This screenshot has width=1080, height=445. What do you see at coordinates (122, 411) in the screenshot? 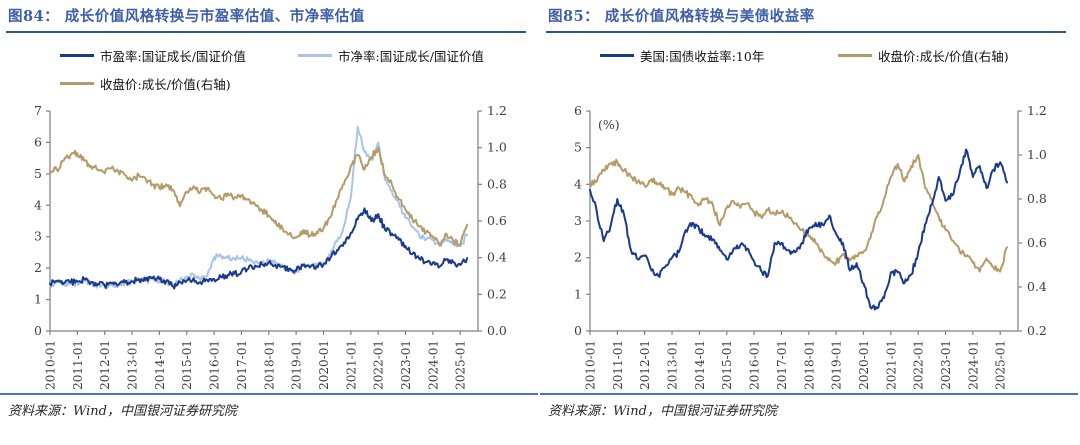
I see `source-note-fig84: 资料来源：Wind，中国银河证券研究院` at bounding box center [122, 411].